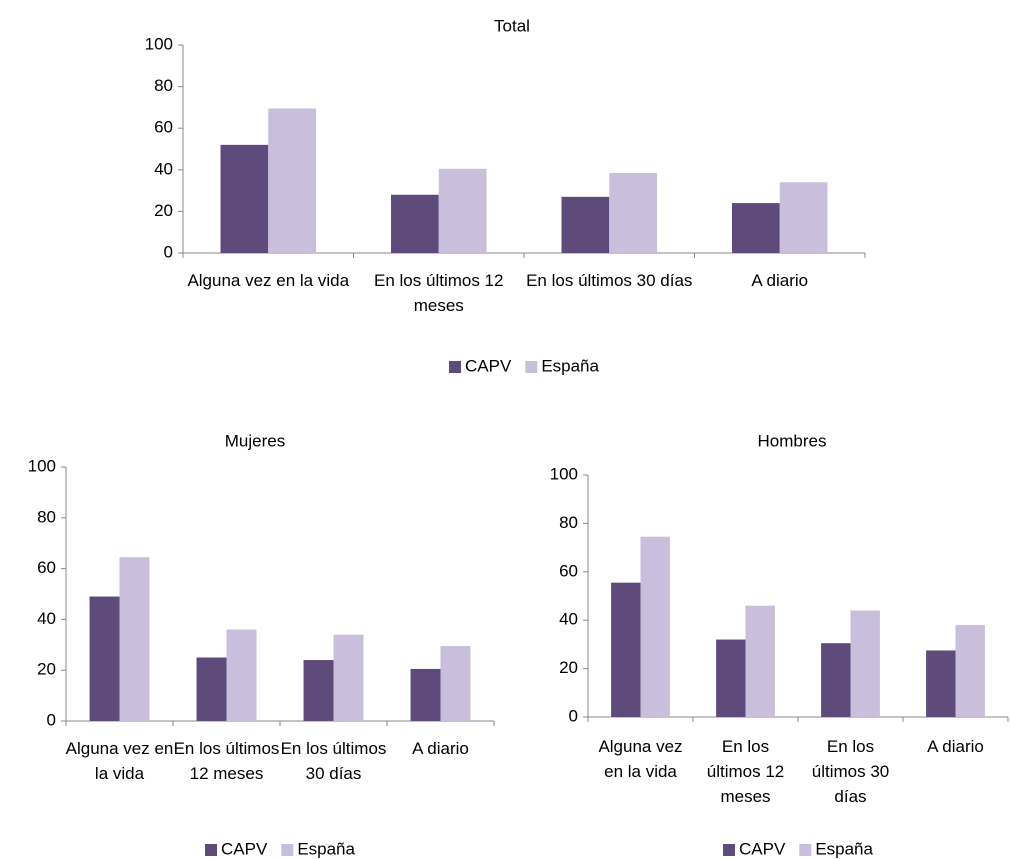  I want to click on chart-title: Total, so click(512, 25).